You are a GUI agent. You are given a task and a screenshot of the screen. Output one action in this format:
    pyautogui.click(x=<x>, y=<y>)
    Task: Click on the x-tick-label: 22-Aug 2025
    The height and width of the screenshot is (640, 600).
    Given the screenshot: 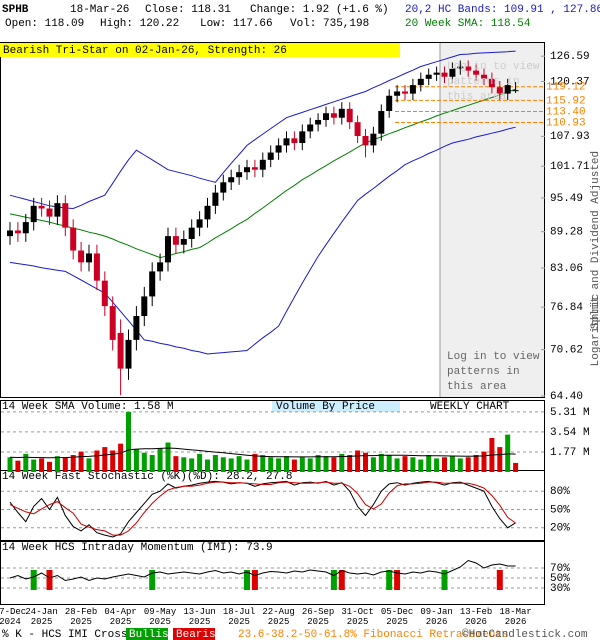 What is the action you would take?
    pyautogui.click(x=278, y=617)
    